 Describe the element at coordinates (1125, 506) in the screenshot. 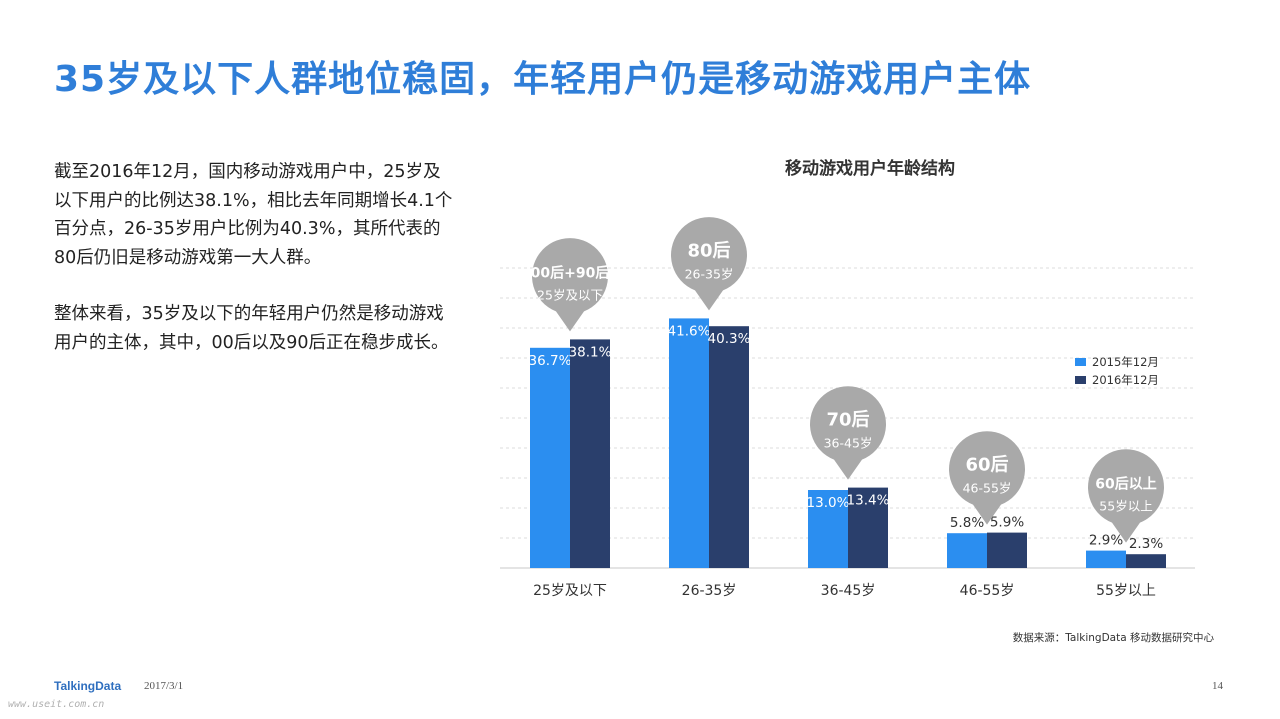

I see `callout-subtitle: 55岁以上` at that location.